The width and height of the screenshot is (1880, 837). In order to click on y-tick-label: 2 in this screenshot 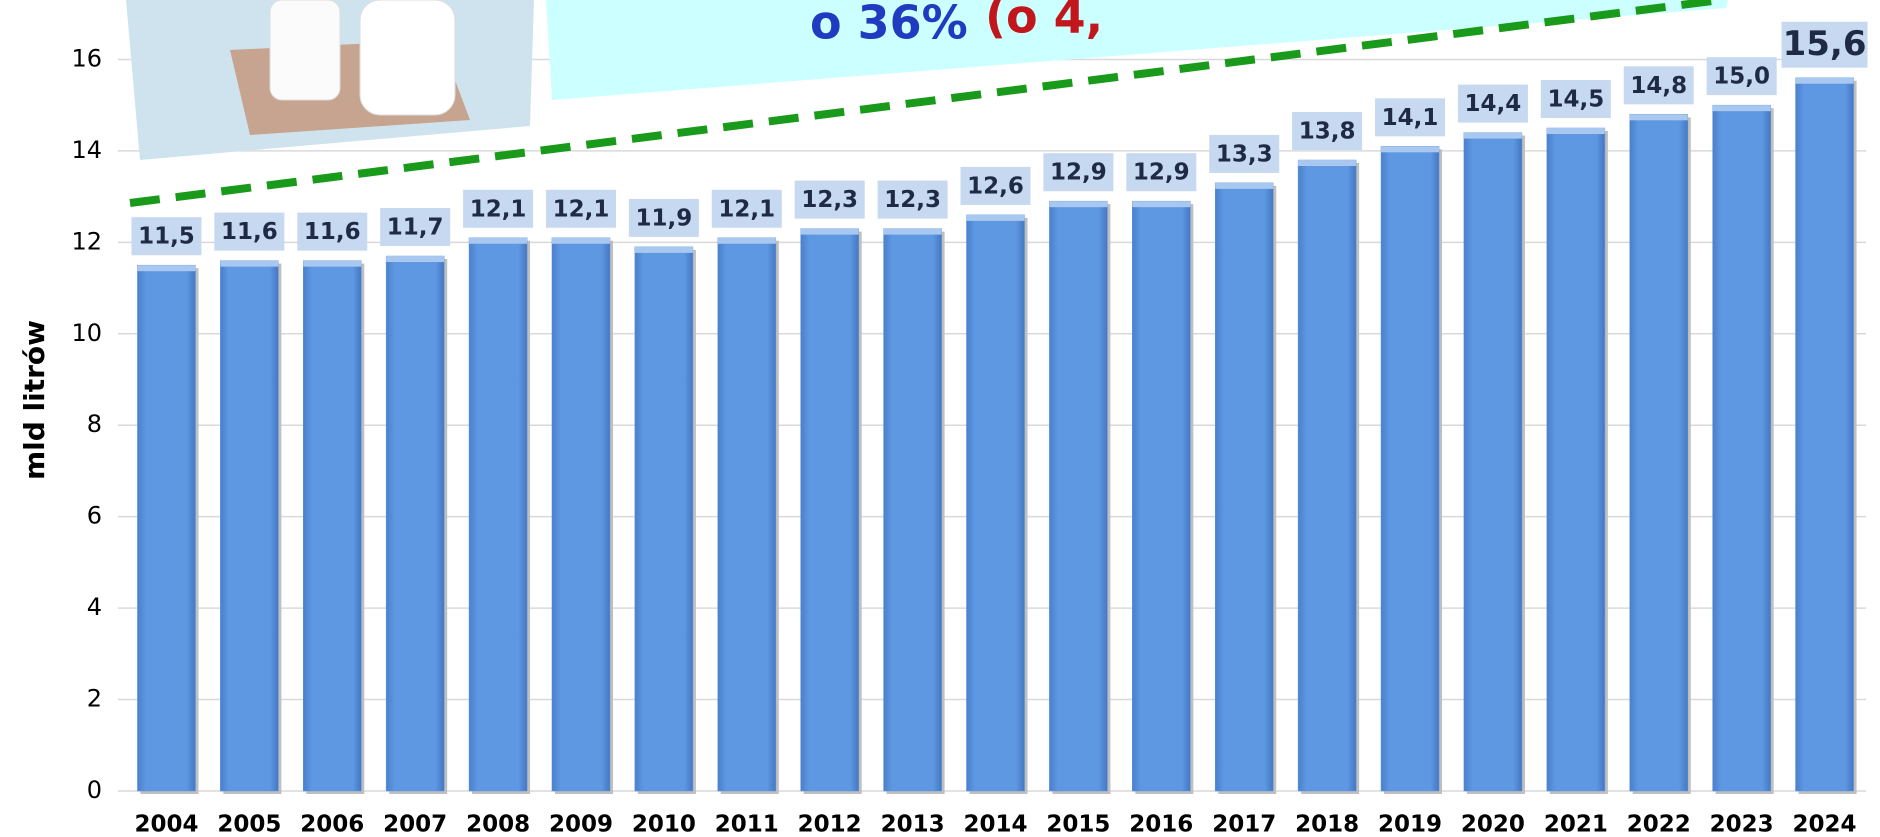, I will do `click(94, 699)`.